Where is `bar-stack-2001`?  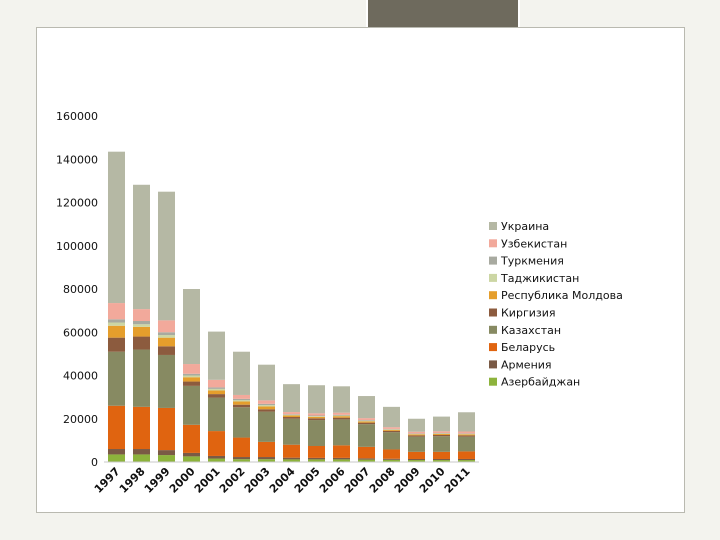 bar-stack-2001 is located at coordinates (216, 396).